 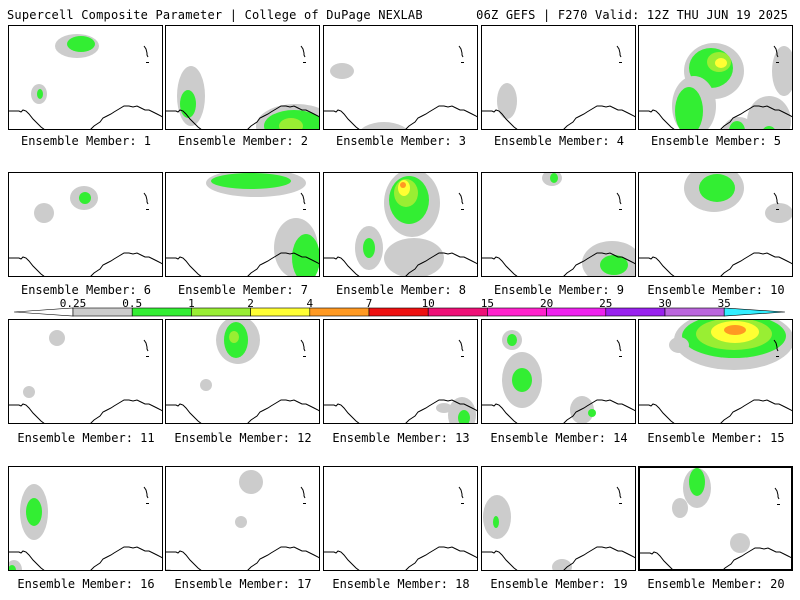 I want to click on colorbar-tick-label: 10, so click(x=428, y=303).